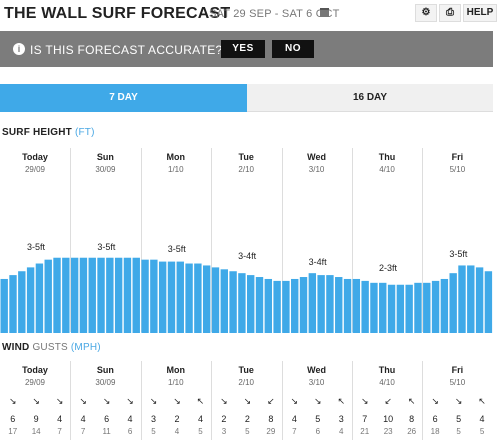 This screenshot has height=443, width=500. Describe the element at coordinates (246, 157) in the screenshot. I see `day-name: Tue` at that location.